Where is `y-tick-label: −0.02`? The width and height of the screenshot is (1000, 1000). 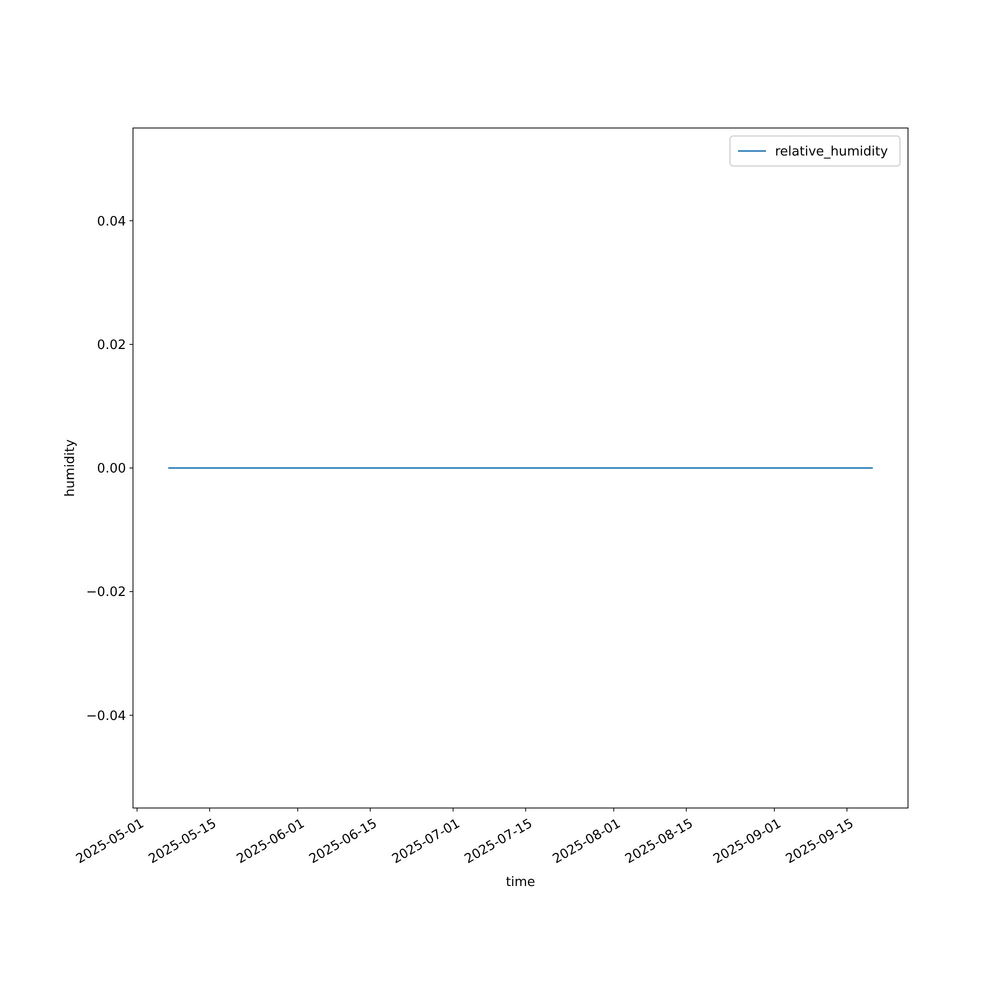
y-tick-label: −0.02 is located at coordinates (106, 592).